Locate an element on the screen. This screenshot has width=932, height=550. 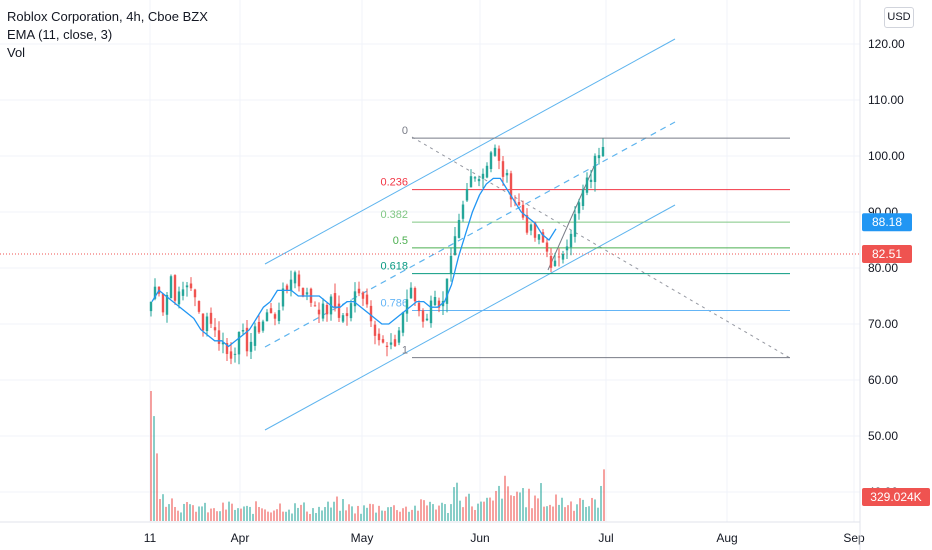
ema-price-badge-text: 88.18 is located at coordinates (887, 222).